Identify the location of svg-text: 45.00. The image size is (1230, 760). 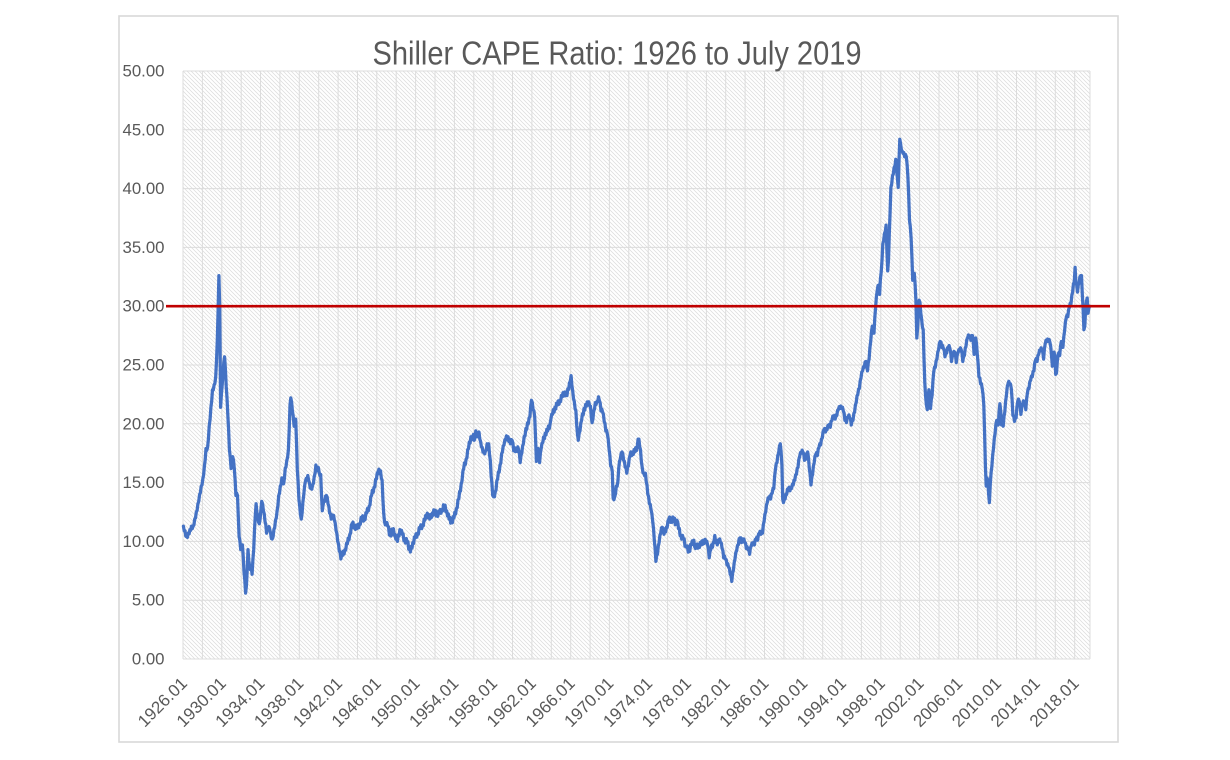
(144, 129).